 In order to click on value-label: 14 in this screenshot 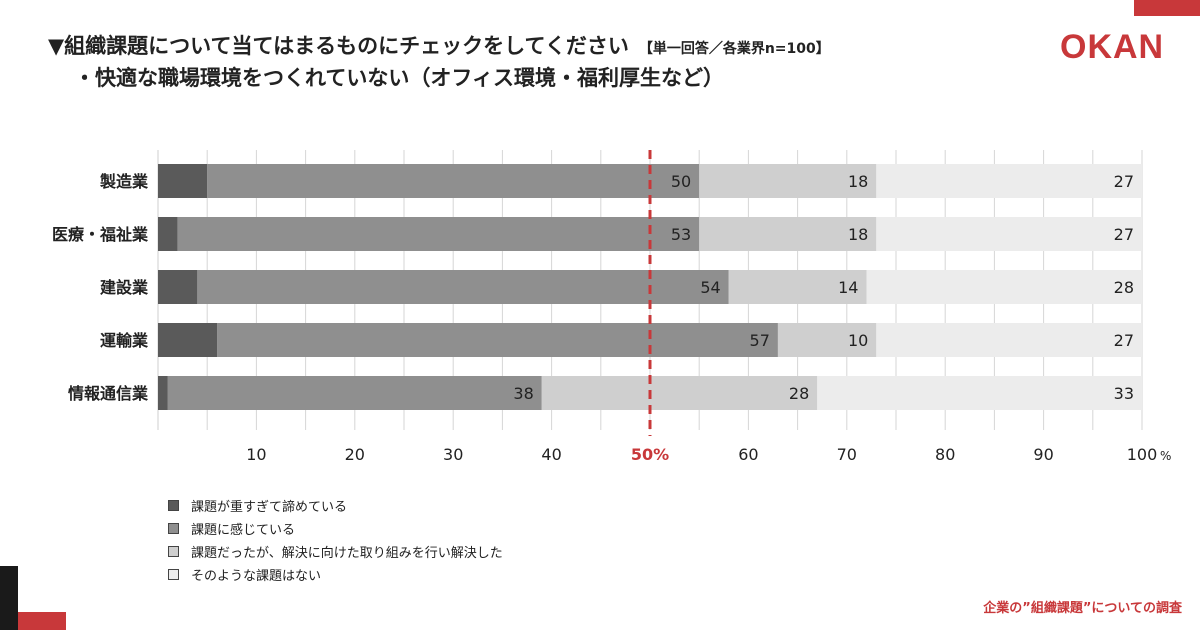, I will do `click(848, 287)`.